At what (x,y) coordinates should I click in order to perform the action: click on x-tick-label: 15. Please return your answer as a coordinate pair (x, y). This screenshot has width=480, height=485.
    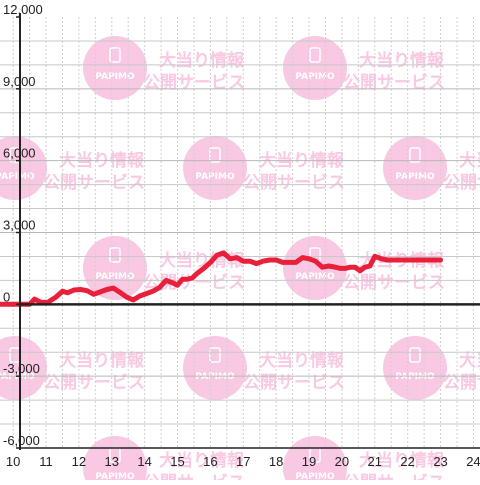
    Looking at the image, I should click on (177, 461).